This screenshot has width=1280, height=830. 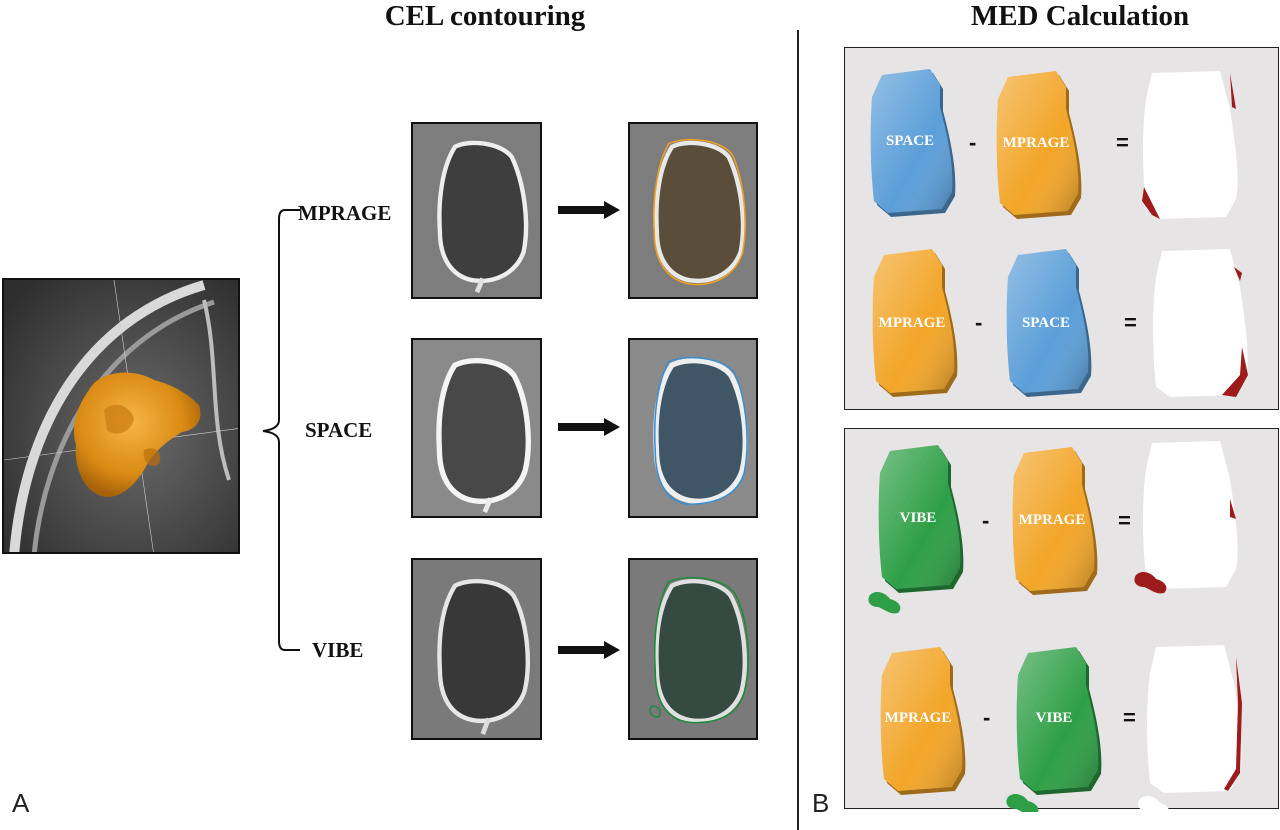 I want to click on mri-raw-mprage, so click(x=476, y=210).